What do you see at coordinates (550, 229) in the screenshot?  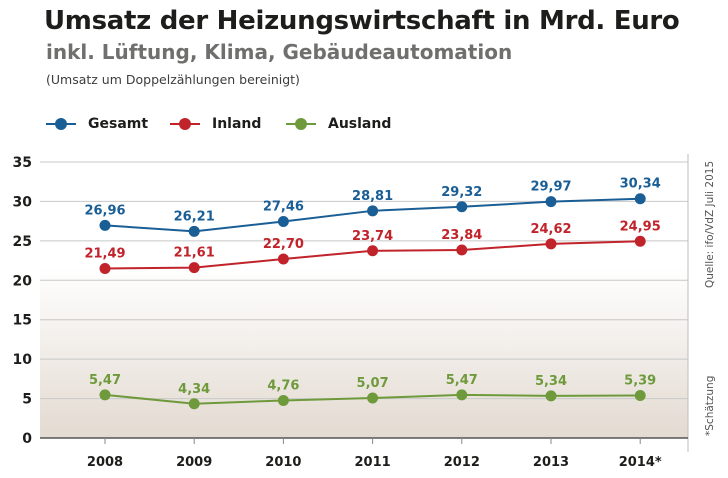 I see `data-label: 24,62` at bounding box center [550, 229].